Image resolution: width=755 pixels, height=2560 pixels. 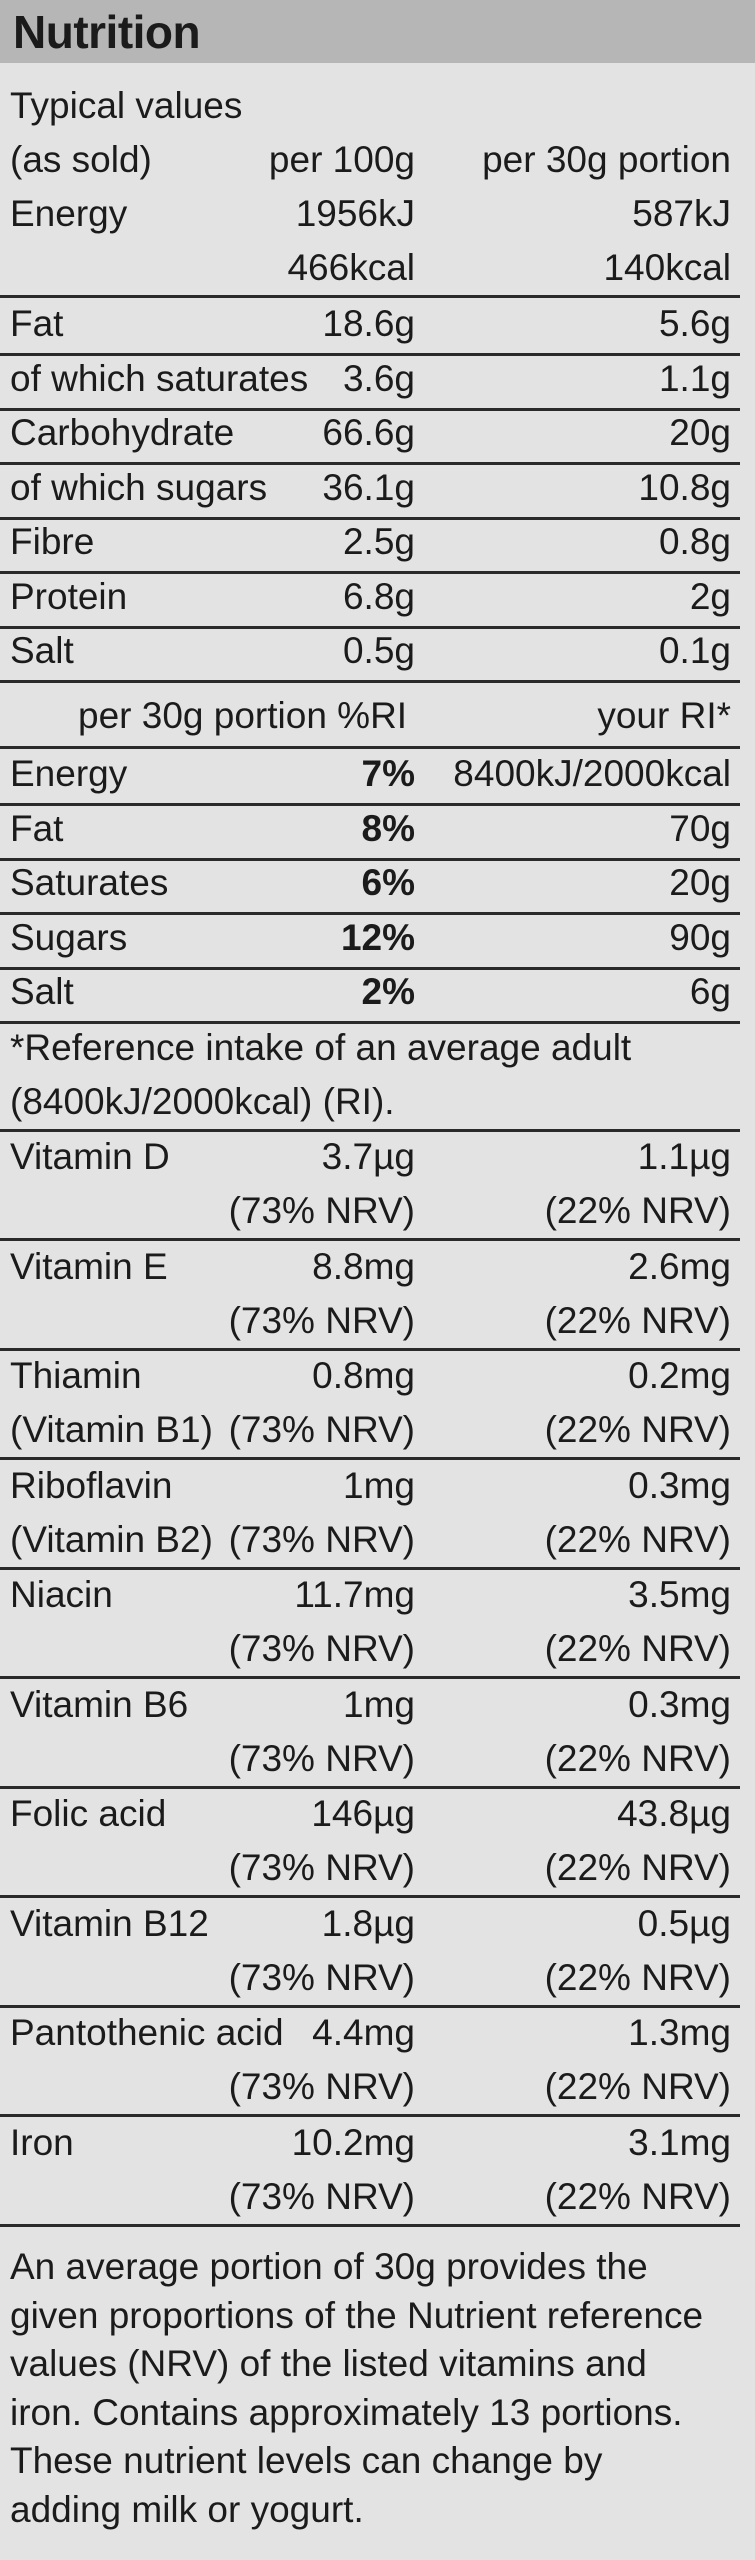 What do you see at coordinates (363, 2032) in the screenshot?
I see `vitamin-per-100g: 4.4mg` at bounding box center [363, 2032].